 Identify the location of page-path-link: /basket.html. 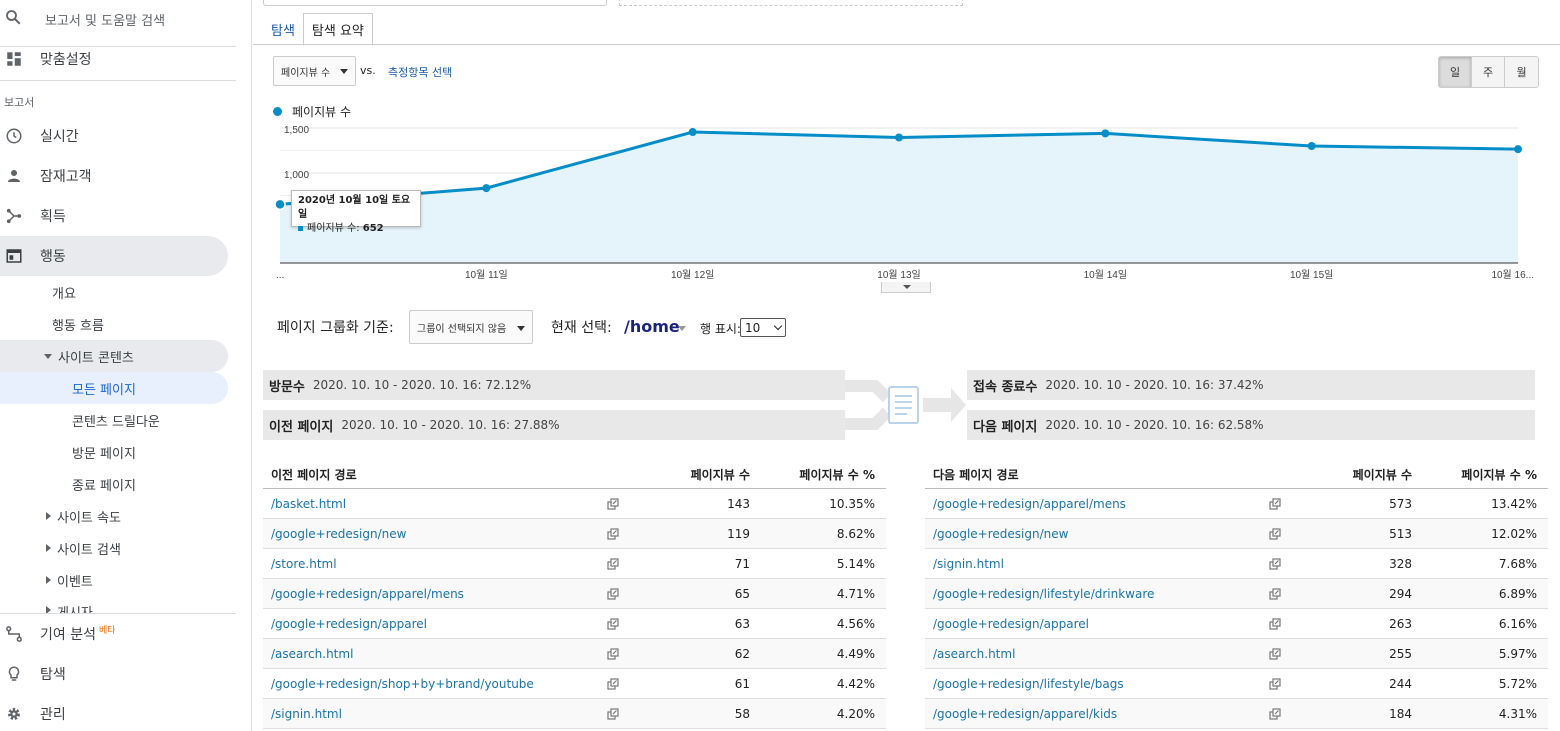
(309, 503).